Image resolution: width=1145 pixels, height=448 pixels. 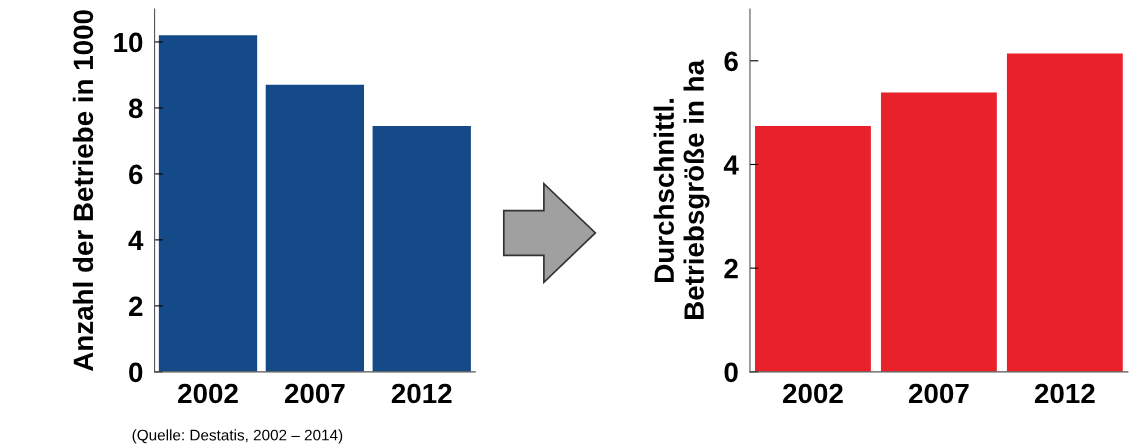 What do you see at coordinates (135, 108) in the screenshot?
I see `y-tick-label: 8` at bounding box center [135, 108].